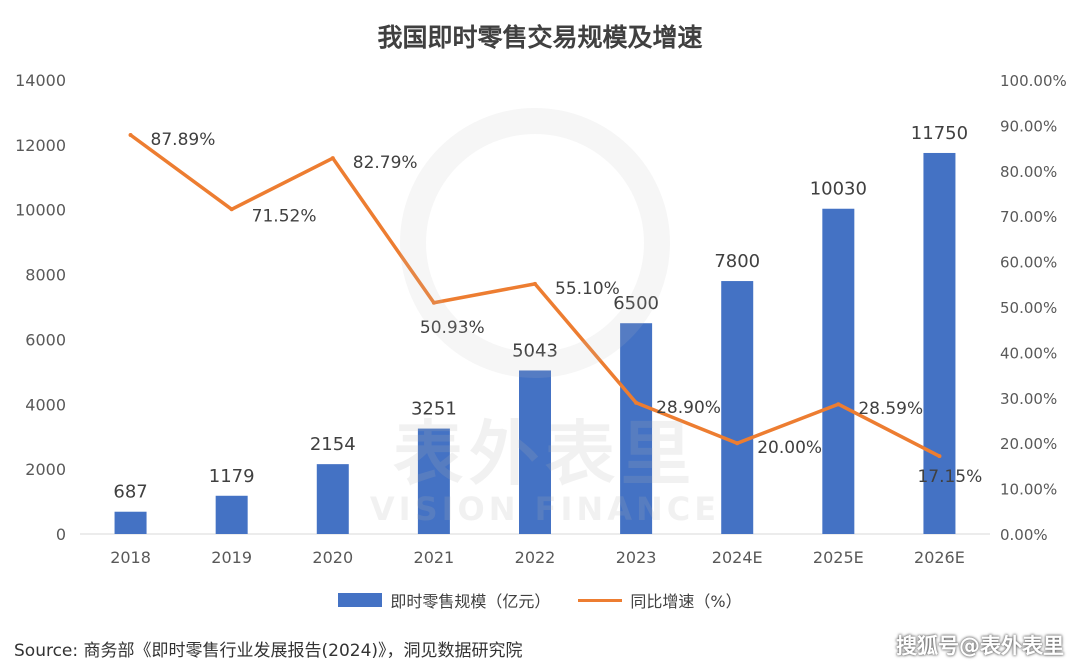 The height and width of the screenshot is (664, 1080). Describe the element at coordinates (434, 409) in the screenshot. I see `bar-value-label: 3251` at that location.